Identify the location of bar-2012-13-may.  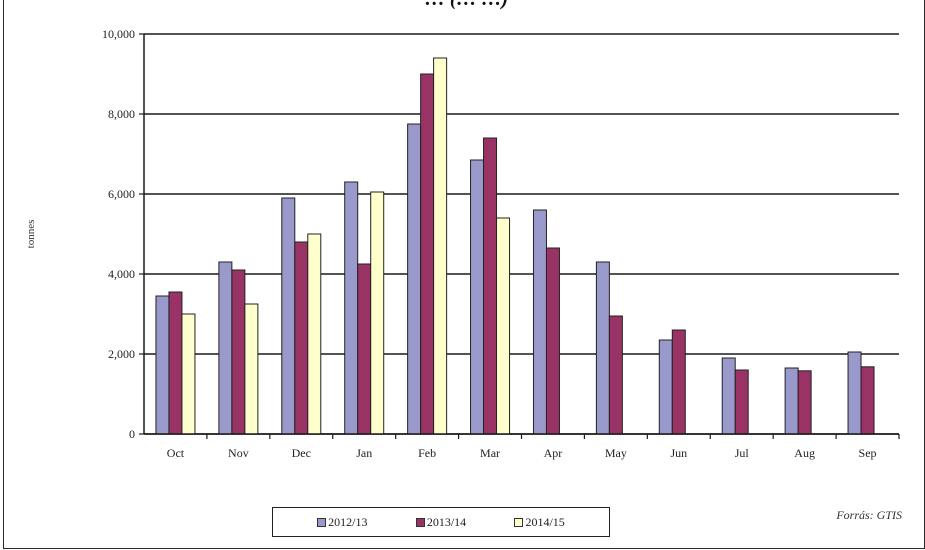
(602, 348).